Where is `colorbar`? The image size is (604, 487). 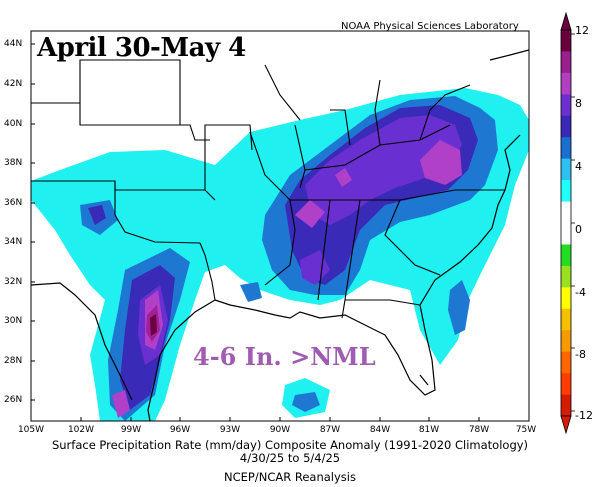
colorbar is located at coordinates (567, 223).